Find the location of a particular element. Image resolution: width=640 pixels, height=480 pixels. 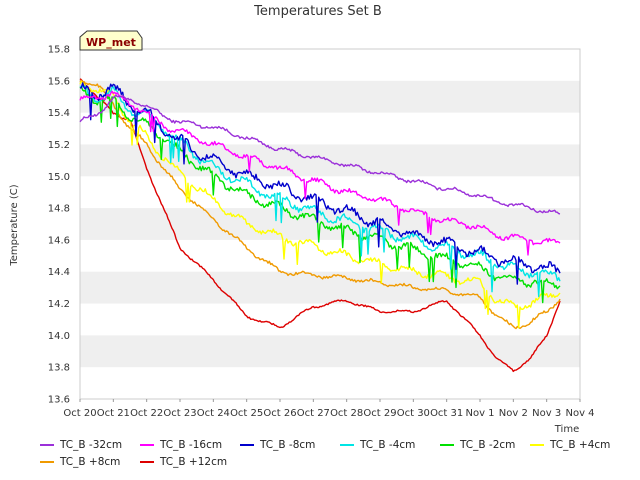

y-tick-label: 14.0 is located at coordinates (59, 336).